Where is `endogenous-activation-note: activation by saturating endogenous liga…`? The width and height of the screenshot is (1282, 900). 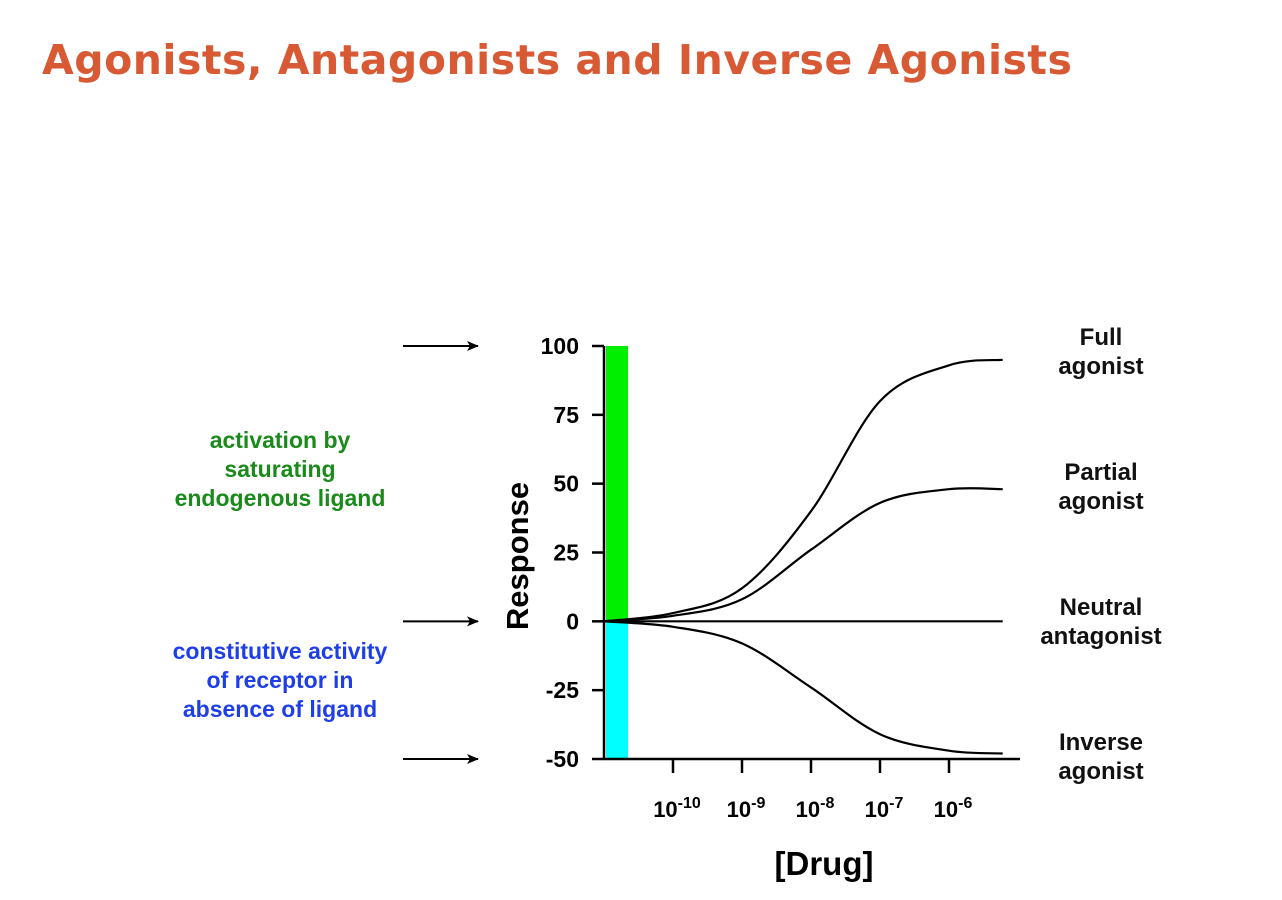 endogenous-activation-note: activation by saturating endogenous liga… is located at coordinates (280, 469).